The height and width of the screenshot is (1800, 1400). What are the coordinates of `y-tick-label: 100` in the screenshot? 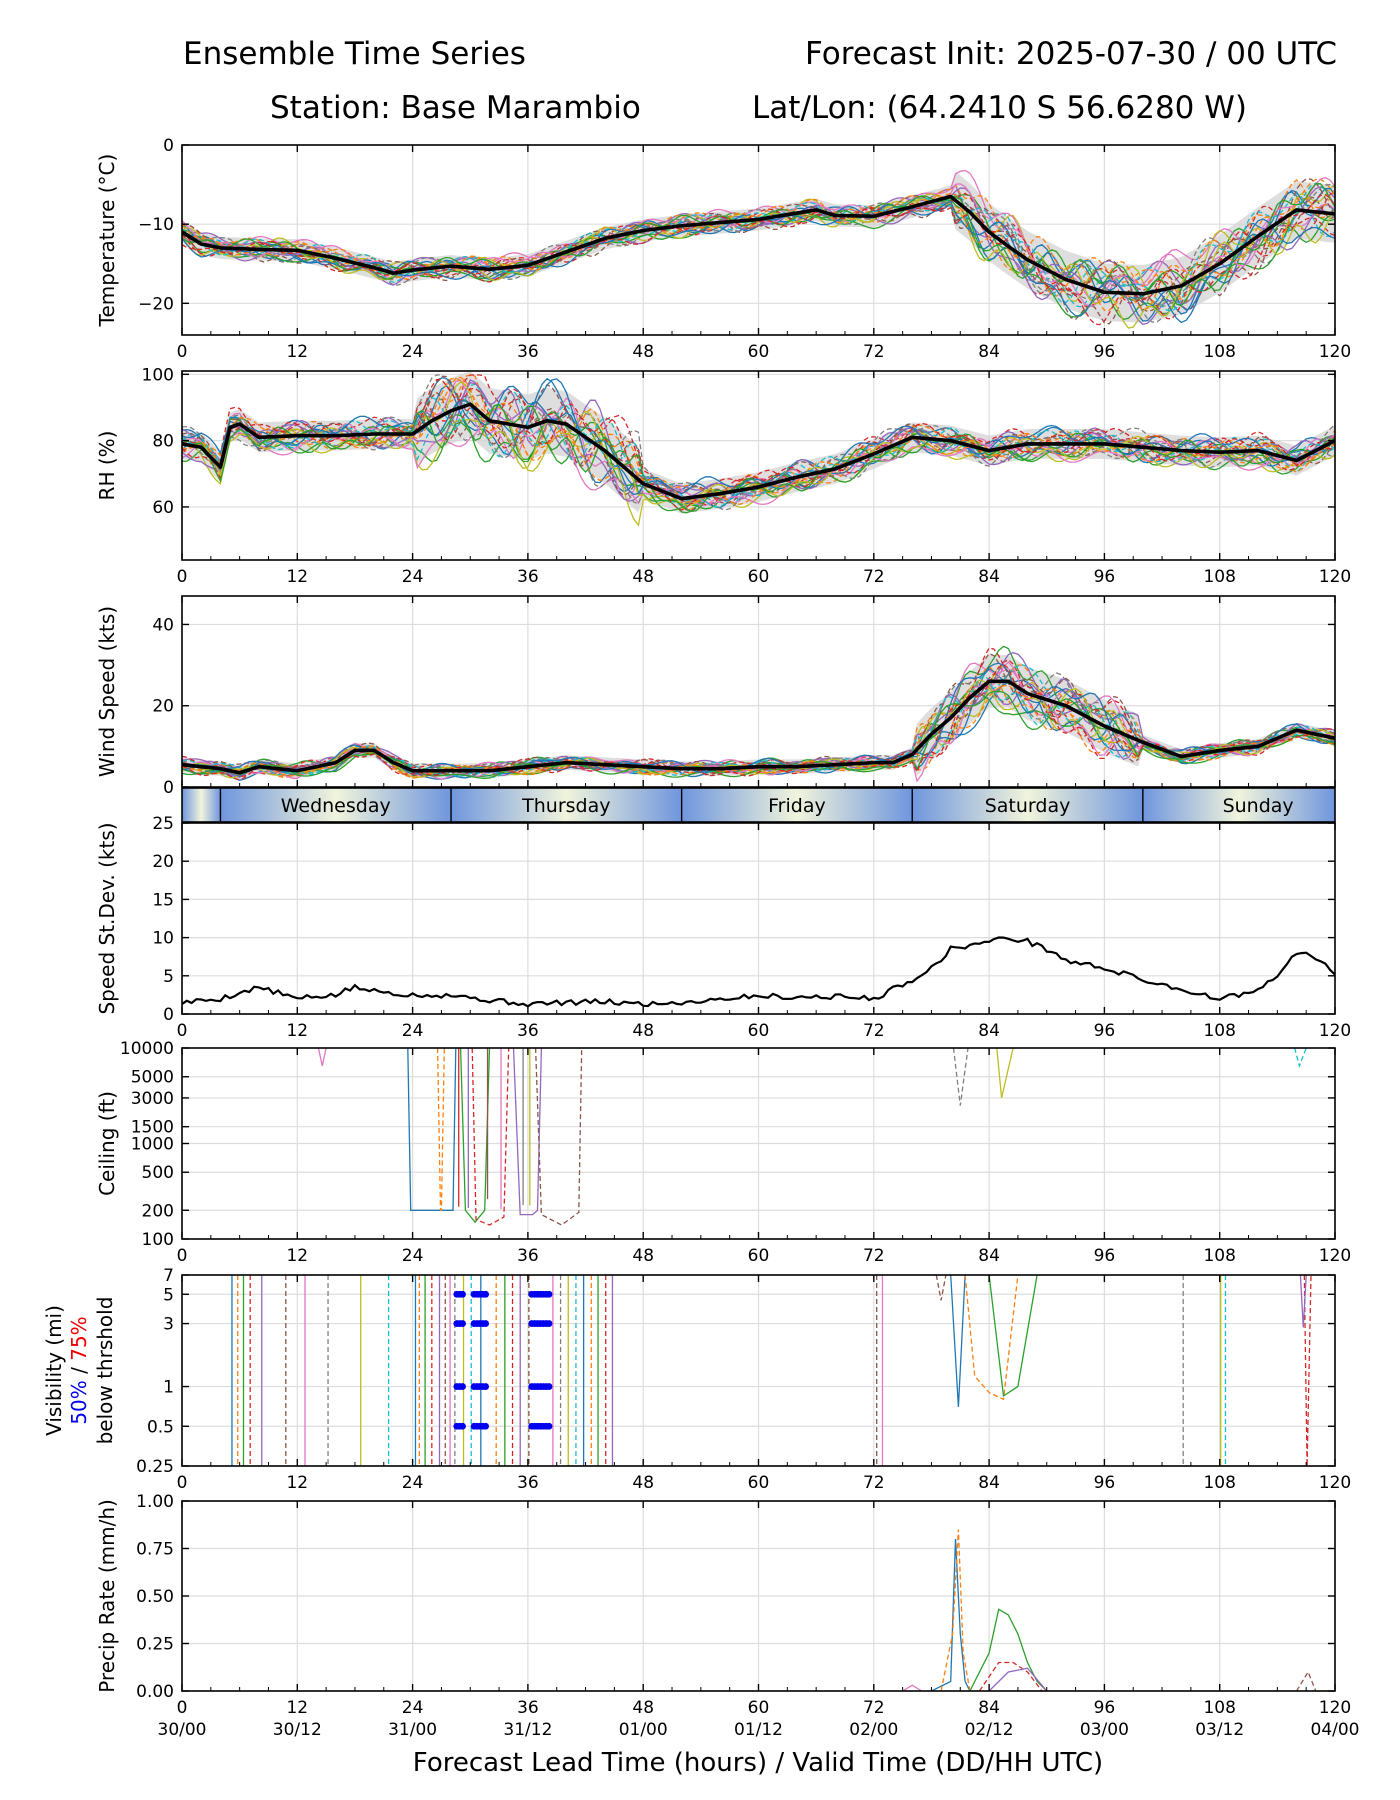 It's located at (158, 1240).